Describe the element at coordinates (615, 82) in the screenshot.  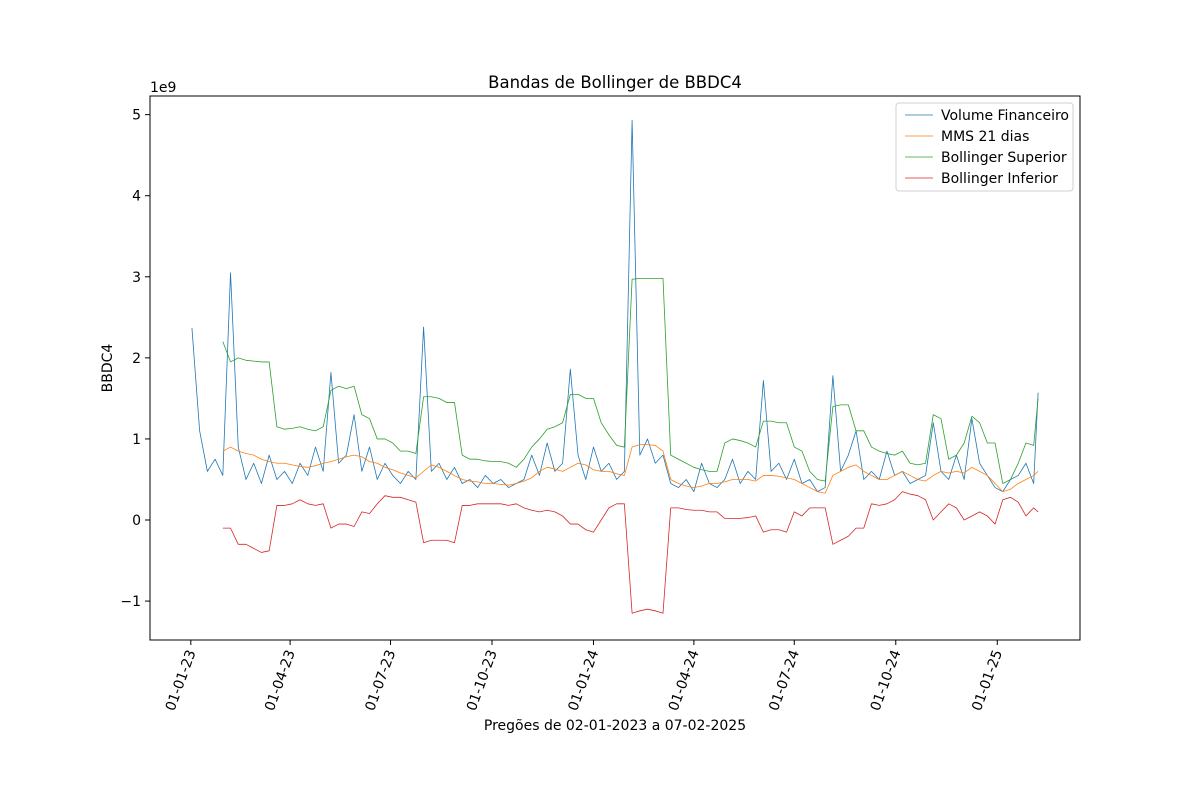
I see `chart-title: Bandas de Bollinger de BBDC4` at that location.